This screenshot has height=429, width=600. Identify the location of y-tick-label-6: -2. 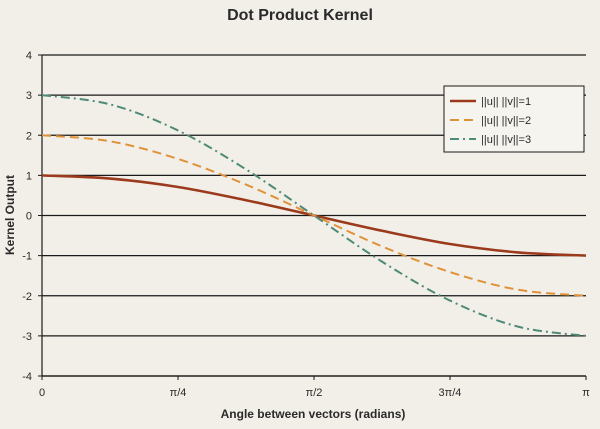
(27, 297).